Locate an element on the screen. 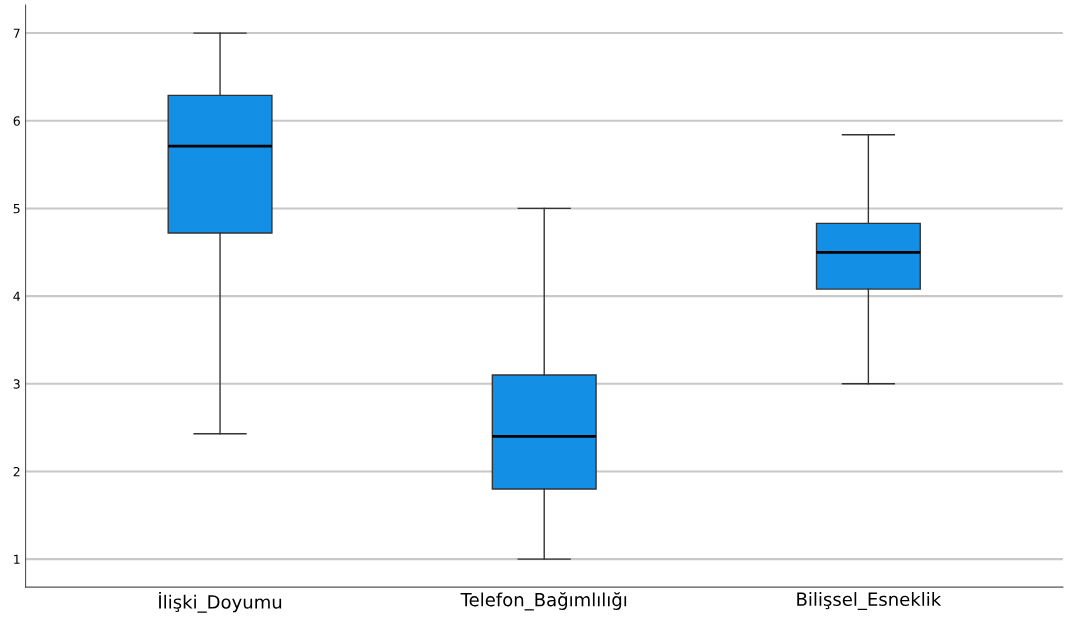  x-tick-label: Bilişsel_Esneklik is located at coordinates (869, 601).